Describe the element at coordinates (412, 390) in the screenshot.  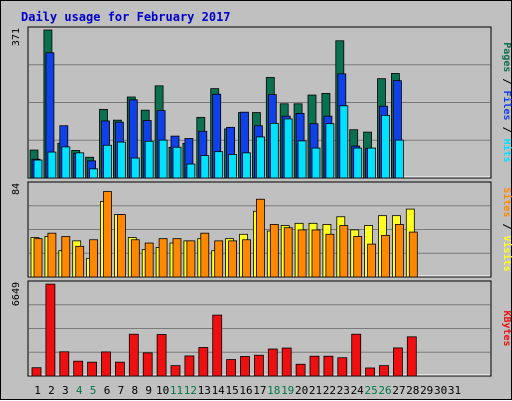
I see `x-tick-label-day-28: 28` at that location.